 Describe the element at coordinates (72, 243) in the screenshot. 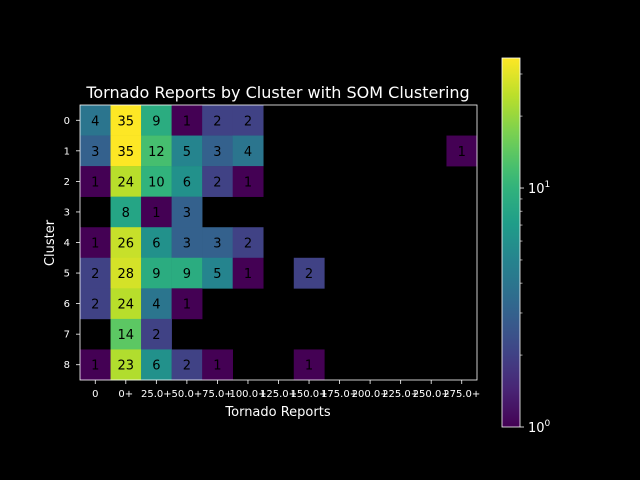

I see `y-axis-ticks: 0 1 2 3 4 5 6 7 8` at that location.